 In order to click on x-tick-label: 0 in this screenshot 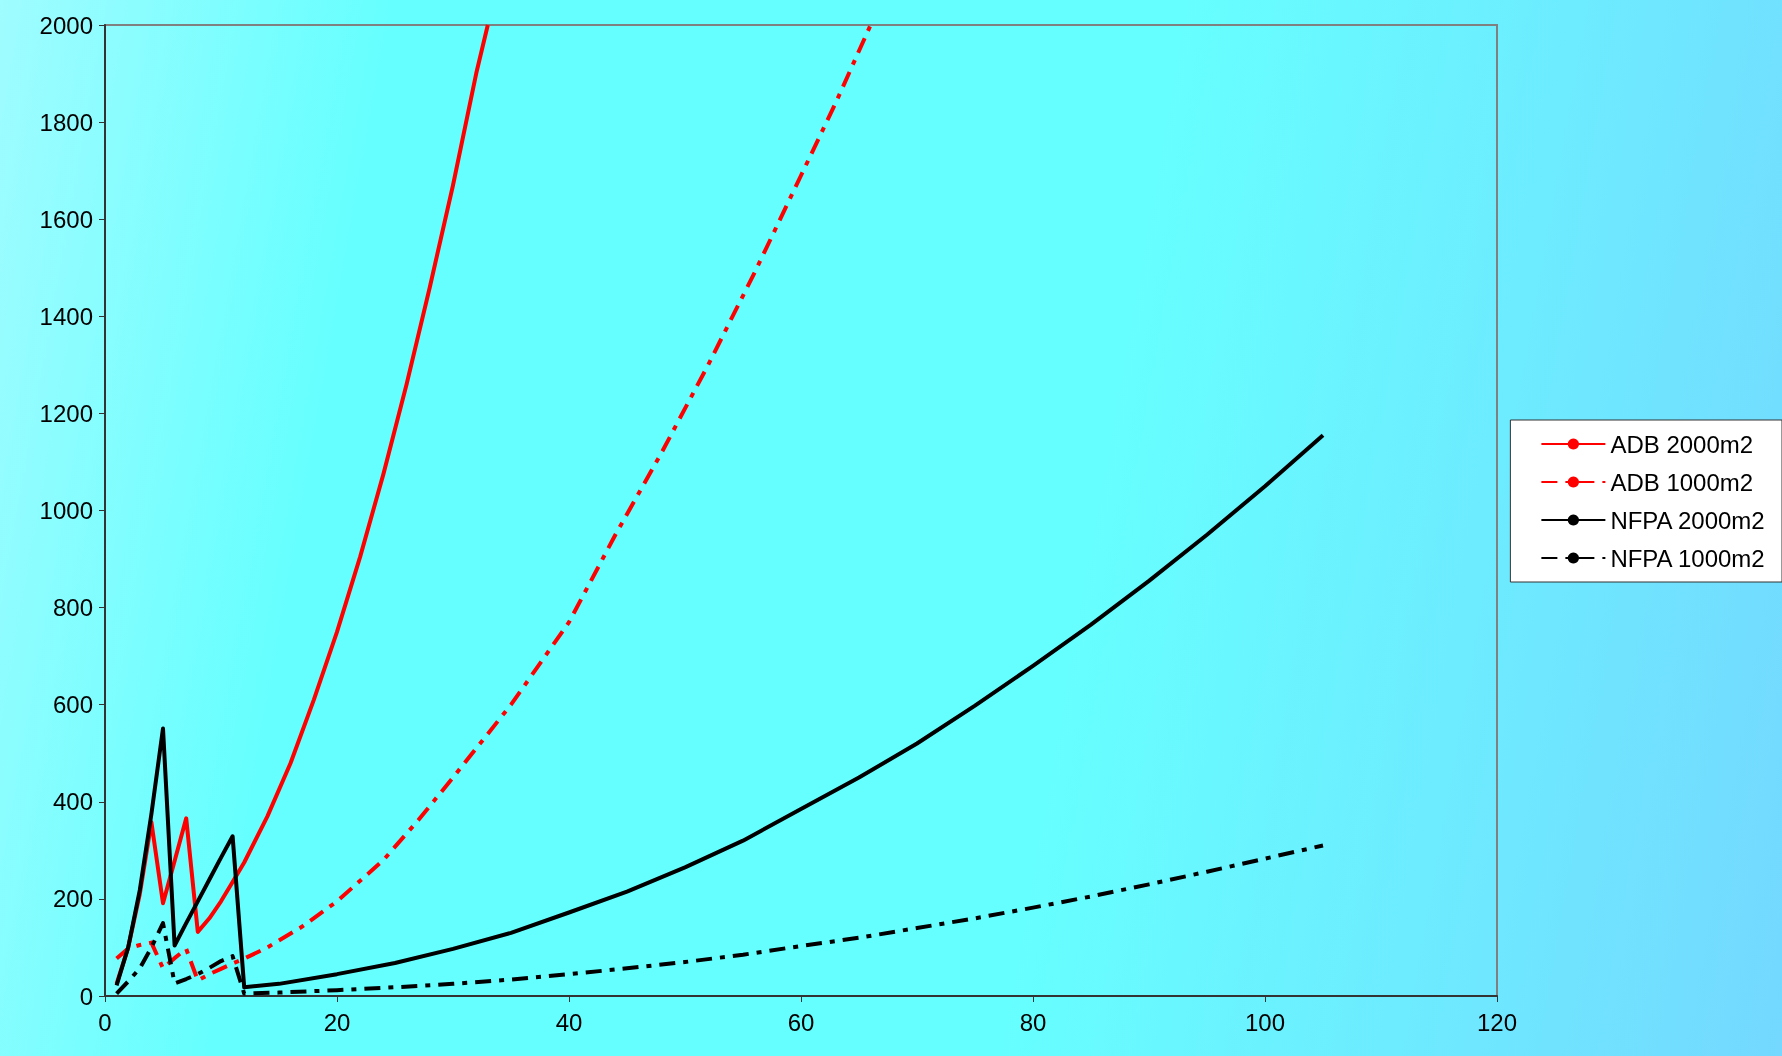, I will do `click(105, 1022)`.